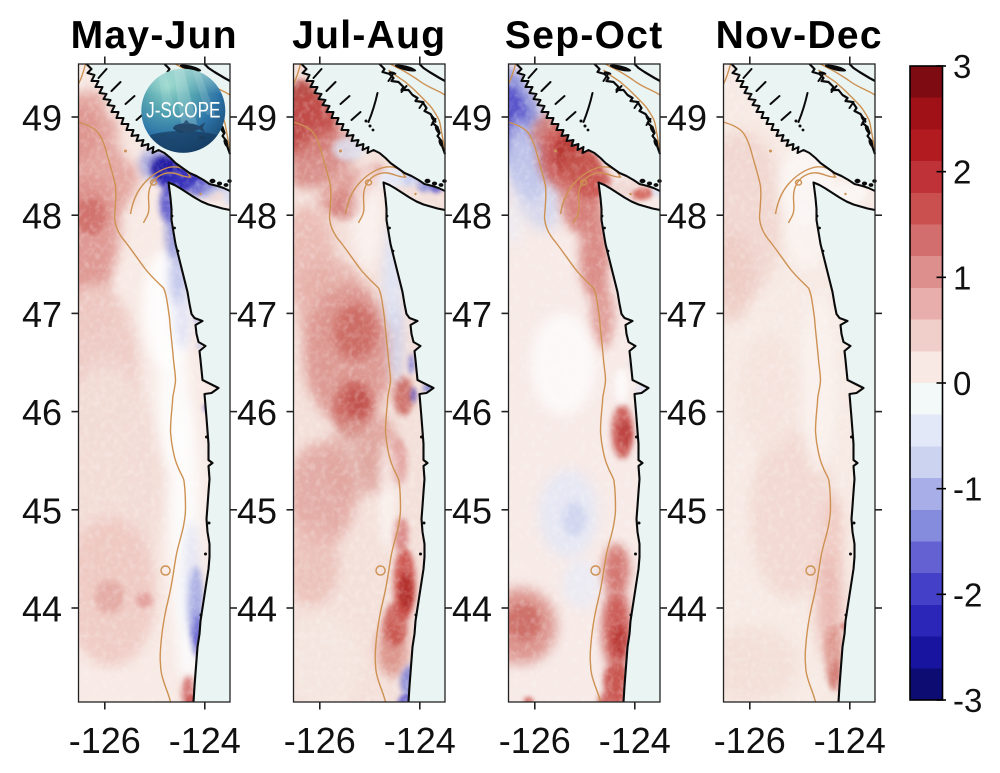 Image resolution: width=1000 pixels, height=773 pixels. Describe the element at coordinates (799, 35) in the screenshot. I see `svg-text: Nov-Dec` at that location.